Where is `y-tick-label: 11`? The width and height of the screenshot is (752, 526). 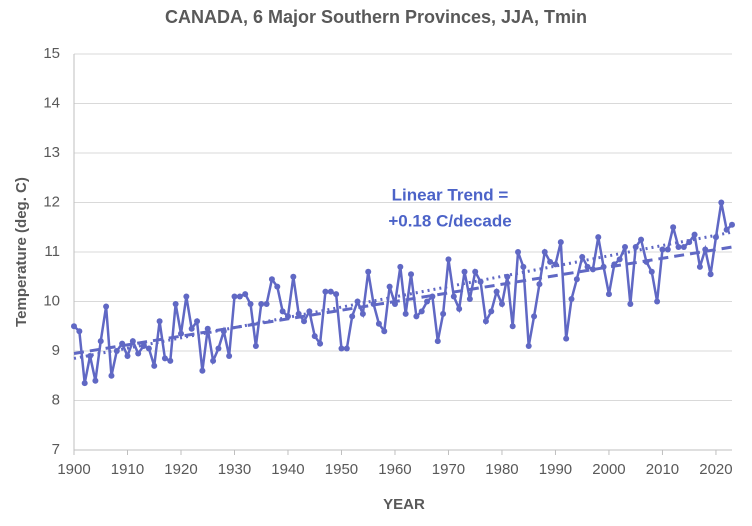 y-tick-label: 11 is located at coordinates (52, 251).